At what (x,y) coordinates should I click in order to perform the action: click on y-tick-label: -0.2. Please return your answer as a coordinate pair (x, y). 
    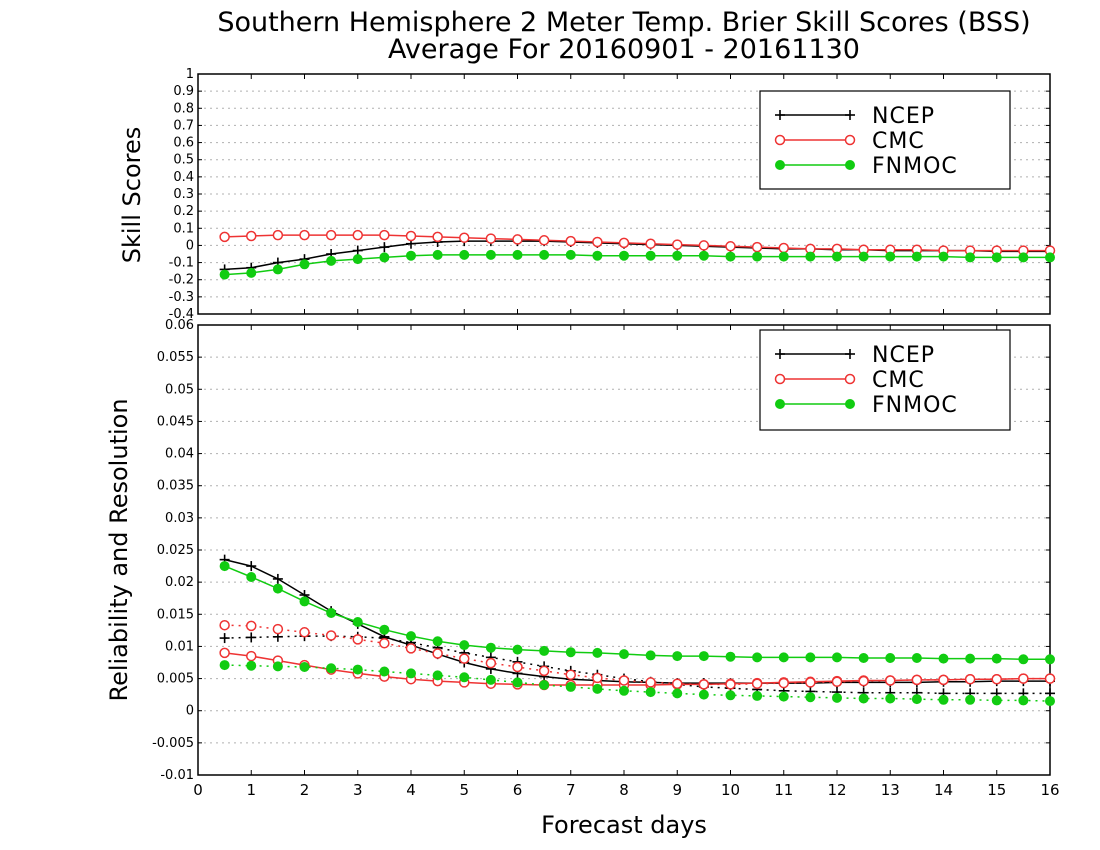
    Looking at the image, I should click on (181, 280).